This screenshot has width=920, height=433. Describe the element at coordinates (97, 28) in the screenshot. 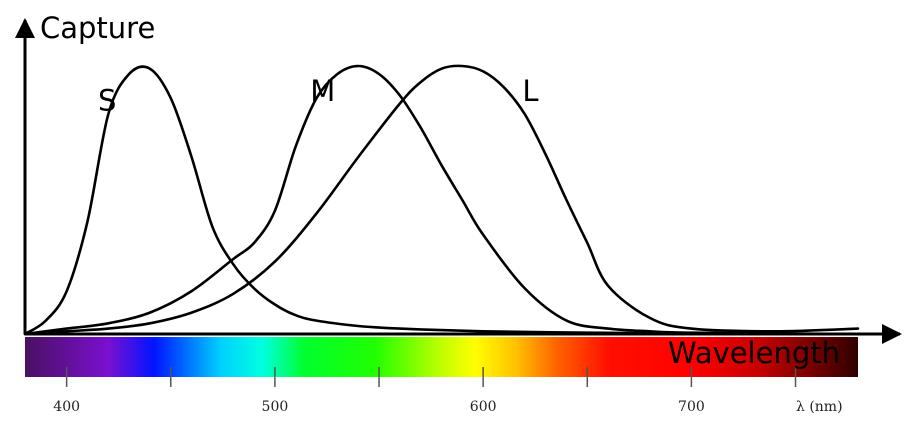

I see `y-axis-title: Capture` at that location.